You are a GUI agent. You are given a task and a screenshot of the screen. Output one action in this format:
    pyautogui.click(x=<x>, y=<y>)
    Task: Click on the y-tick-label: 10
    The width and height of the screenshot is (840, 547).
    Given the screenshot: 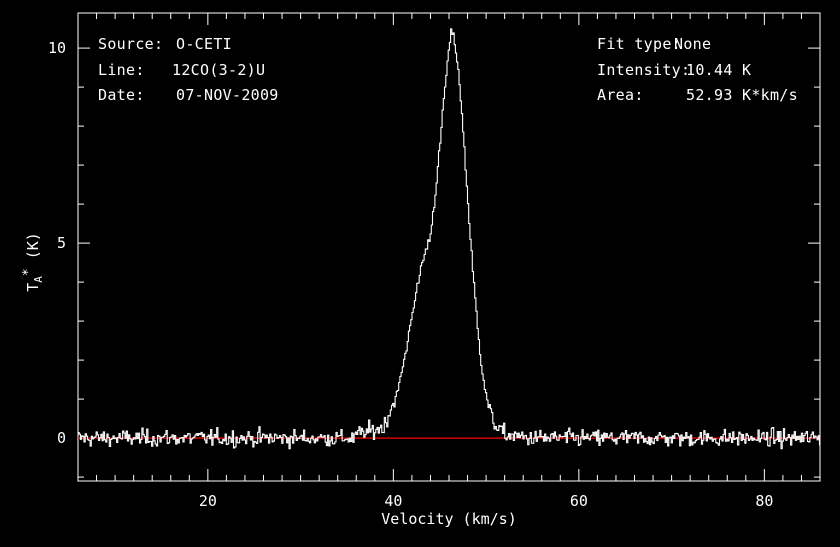 What is the action you would take?
    pyautogui.click(x=57, y=48)
    